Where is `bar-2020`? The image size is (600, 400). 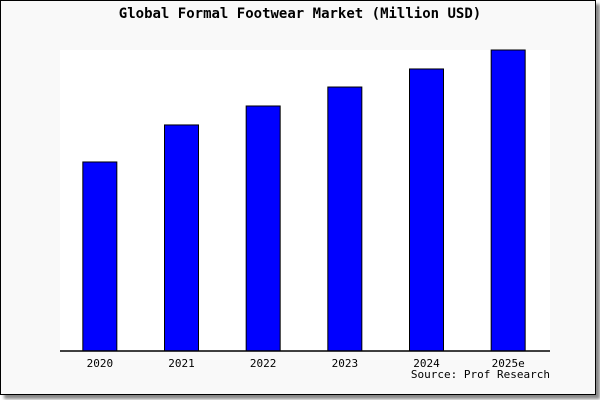
bar-2020 is located at coordinates (100, 256).